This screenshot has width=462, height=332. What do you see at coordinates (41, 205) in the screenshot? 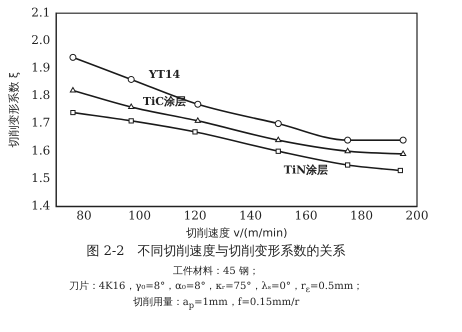
I see `y-tick-label: 1.4` at bounding box center [41, 205].